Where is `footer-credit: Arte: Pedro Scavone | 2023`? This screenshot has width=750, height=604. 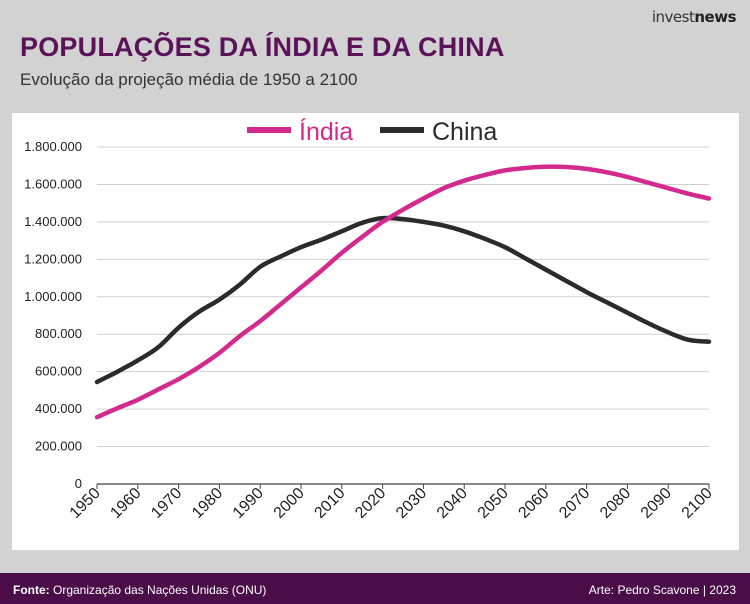 footer-credit: Arte: Pedro Scavone | 2023 is located at coordinates (662, 590).